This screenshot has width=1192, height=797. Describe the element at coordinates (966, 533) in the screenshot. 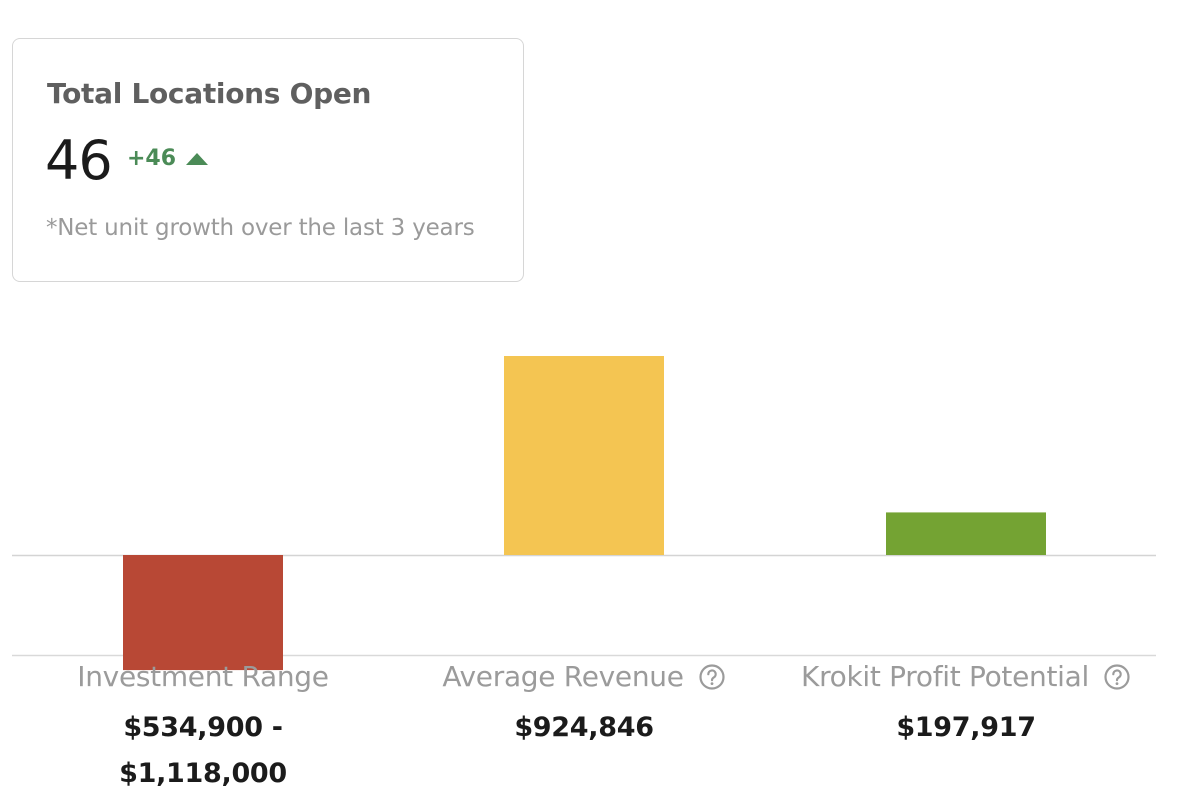

I see `bar-krokit-profit-potential` at that location.